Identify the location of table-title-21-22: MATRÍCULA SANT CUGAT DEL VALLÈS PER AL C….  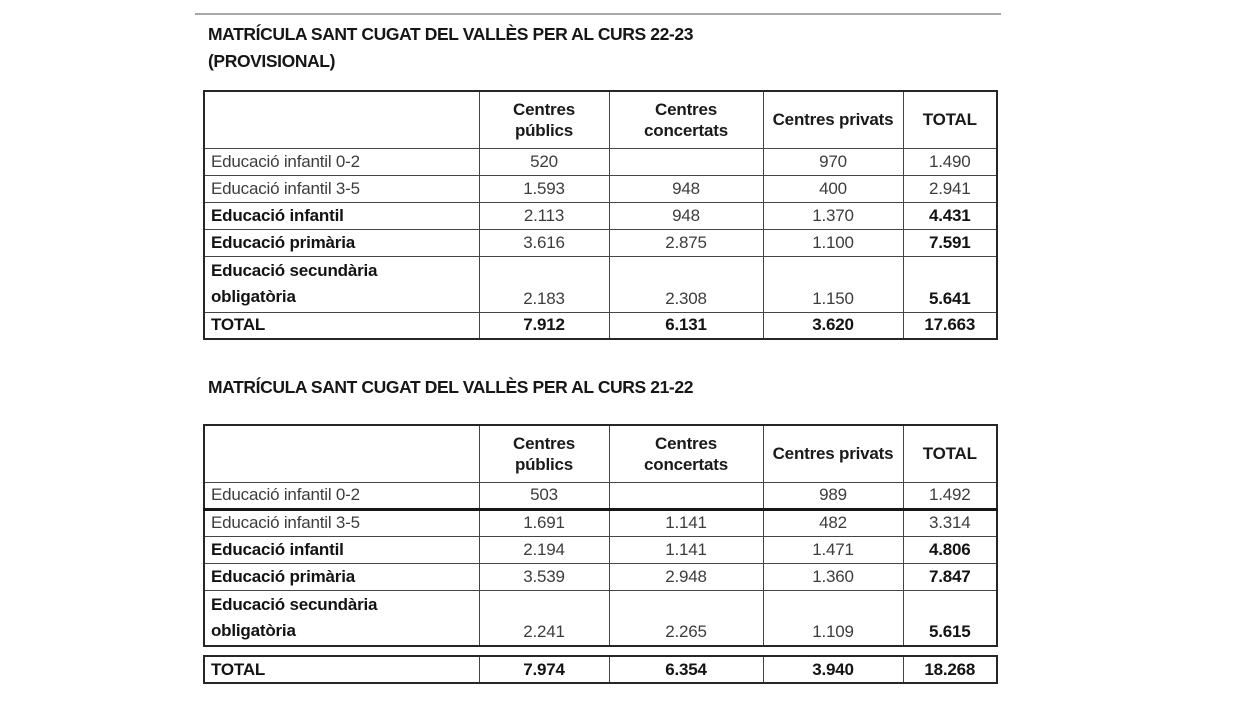
(450, 387).